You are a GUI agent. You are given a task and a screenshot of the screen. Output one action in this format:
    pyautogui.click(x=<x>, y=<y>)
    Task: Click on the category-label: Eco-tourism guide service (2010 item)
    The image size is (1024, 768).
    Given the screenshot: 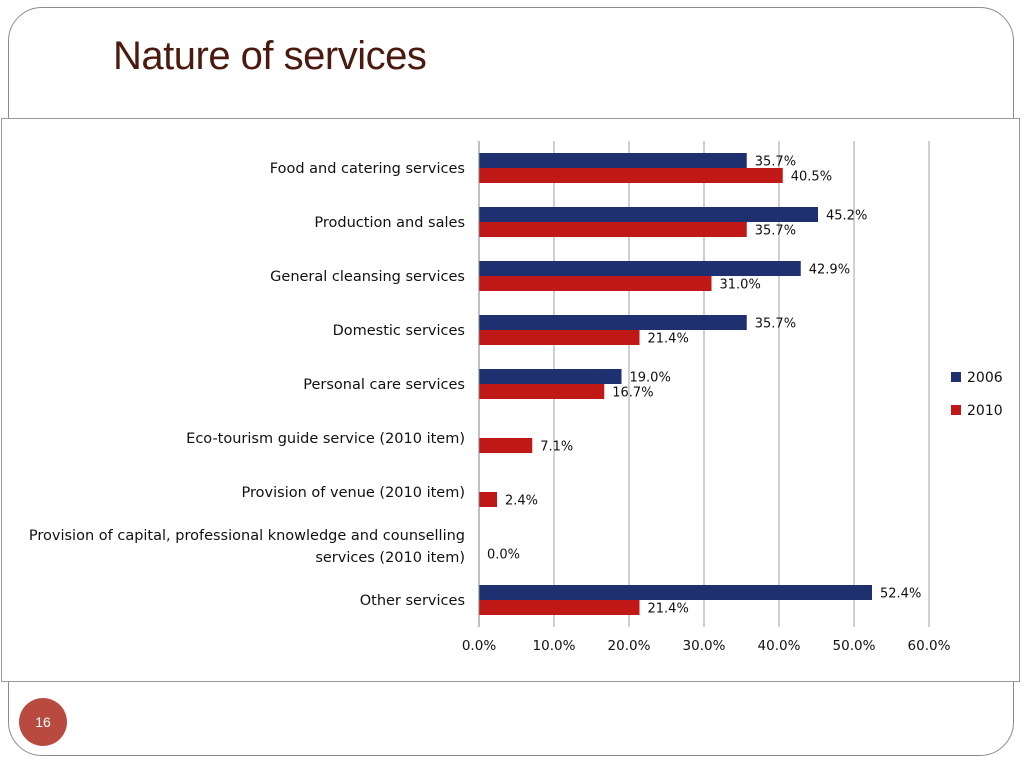 What is the action you would take?
    pyautogui.click(x=325, y=439)
    